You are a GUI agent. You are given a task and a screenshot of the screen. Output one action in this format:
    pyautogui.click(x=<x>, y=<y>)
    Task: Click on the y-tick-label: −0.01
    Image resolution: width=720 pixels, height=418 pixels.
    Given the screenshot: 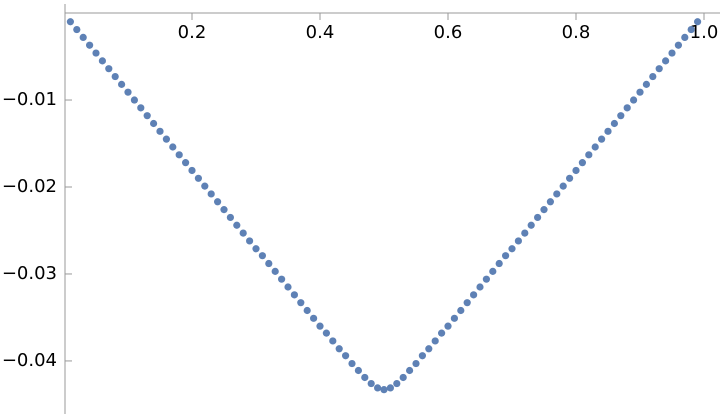 What is the action you would take?
    pyautogui.click(x=29, y=99)
    